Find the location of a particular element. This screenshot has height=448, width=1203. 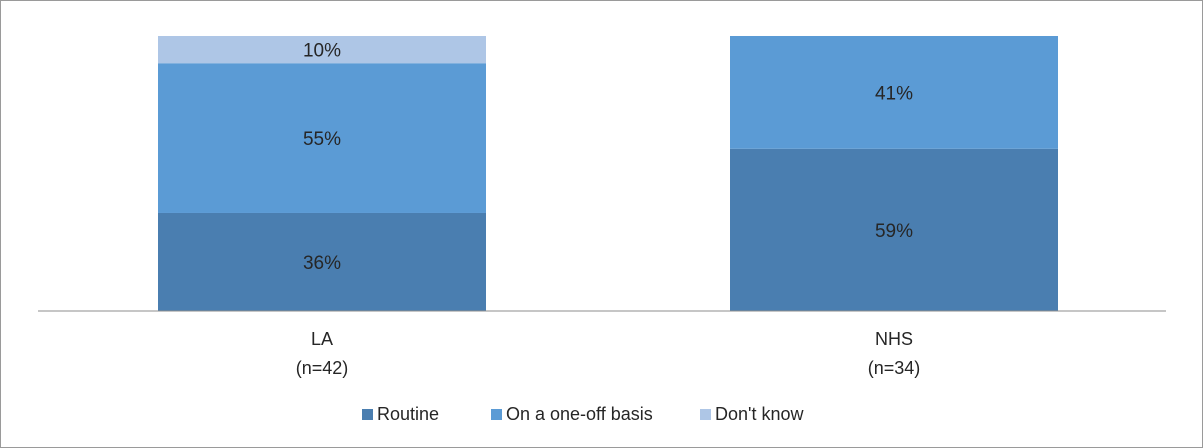

category-label: LA is located at coordinates (322, 339).